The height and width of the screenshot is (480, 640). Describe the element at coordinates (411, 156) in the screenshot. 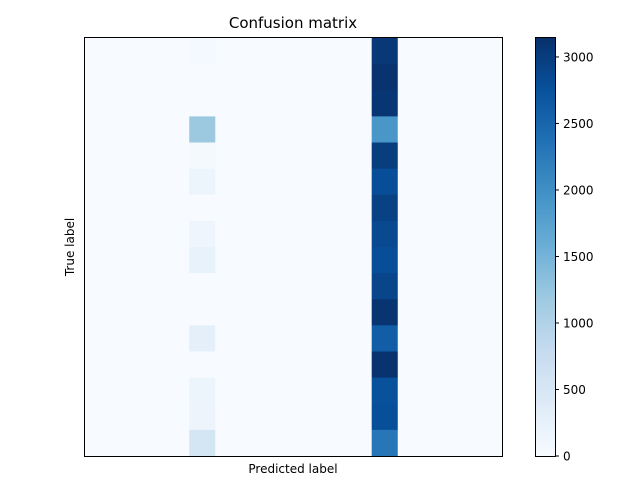

I see `heatmap-cell-r4-c12` at that location.